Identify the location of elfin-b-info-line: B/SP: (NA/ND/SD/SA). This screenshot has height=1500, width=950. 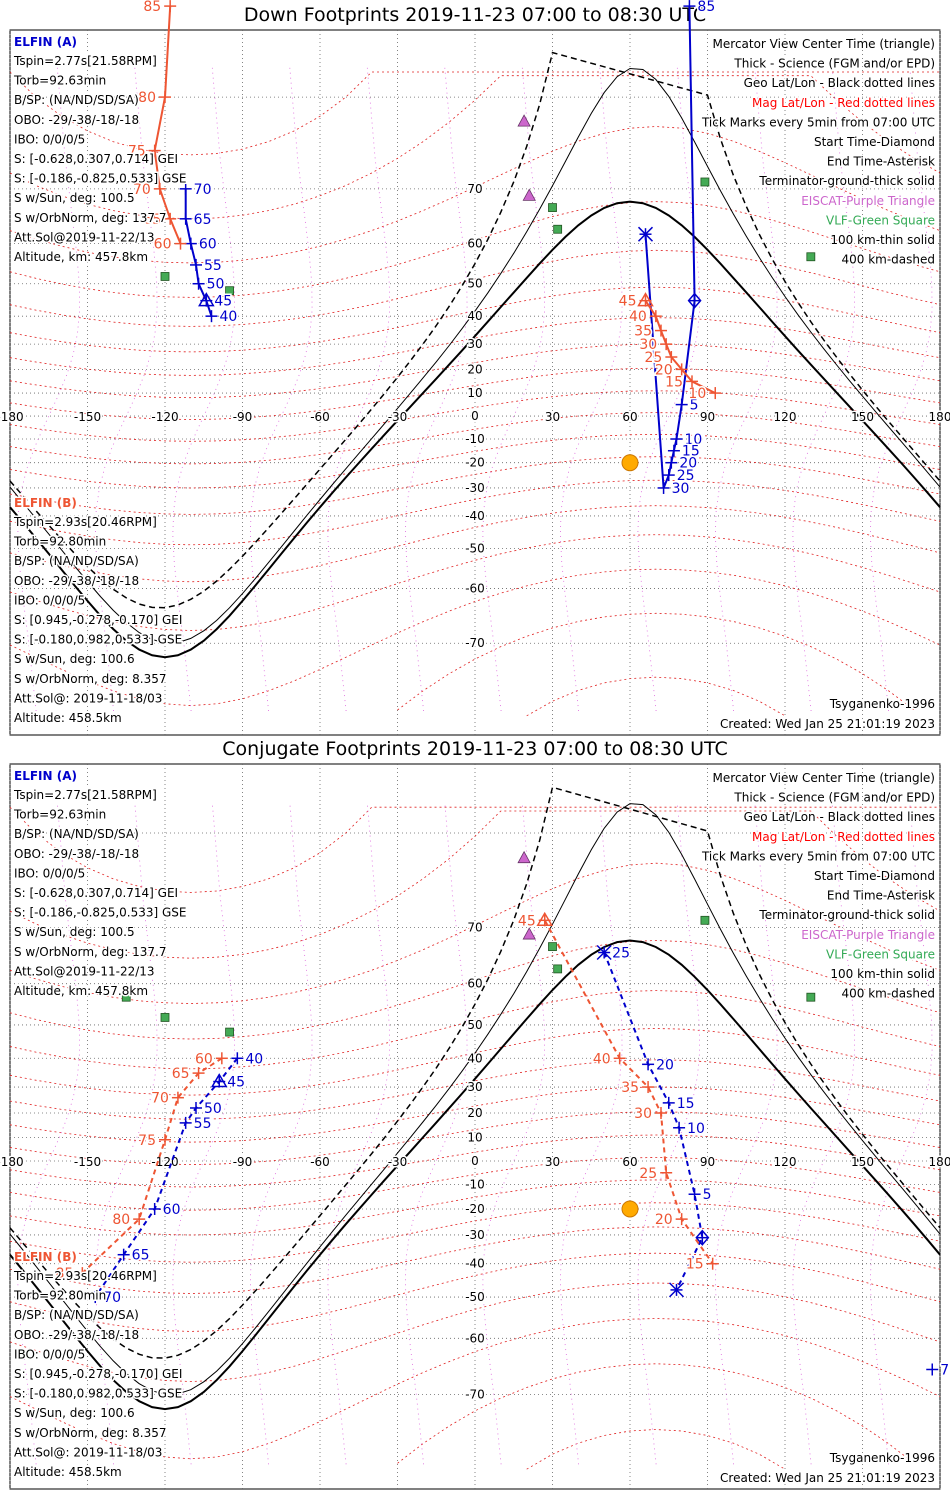
(76, 561).